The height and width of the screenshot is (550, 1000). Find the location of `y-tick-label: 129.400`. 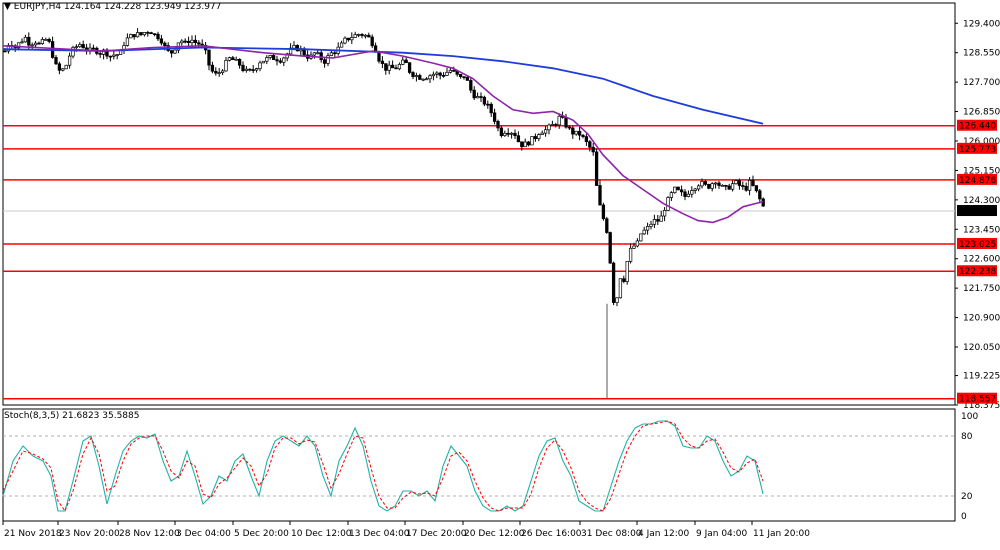

y-tick-label: 129.400 is located at coordinates (981, 24).